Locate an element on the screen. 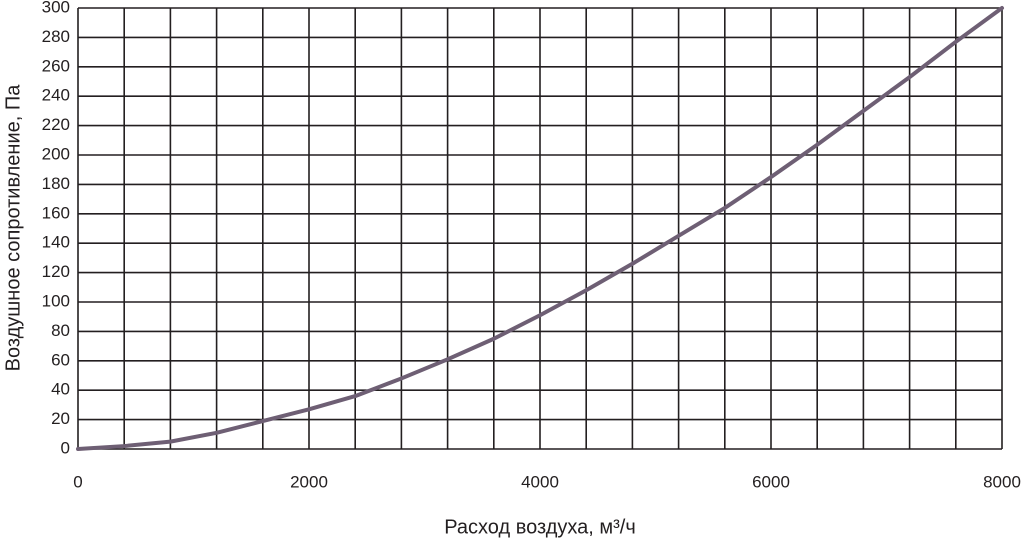 Image resolution: width=1024 pixels, height=541 pixels. x-tick-label: 6000 is located at coordinates (771, 481).